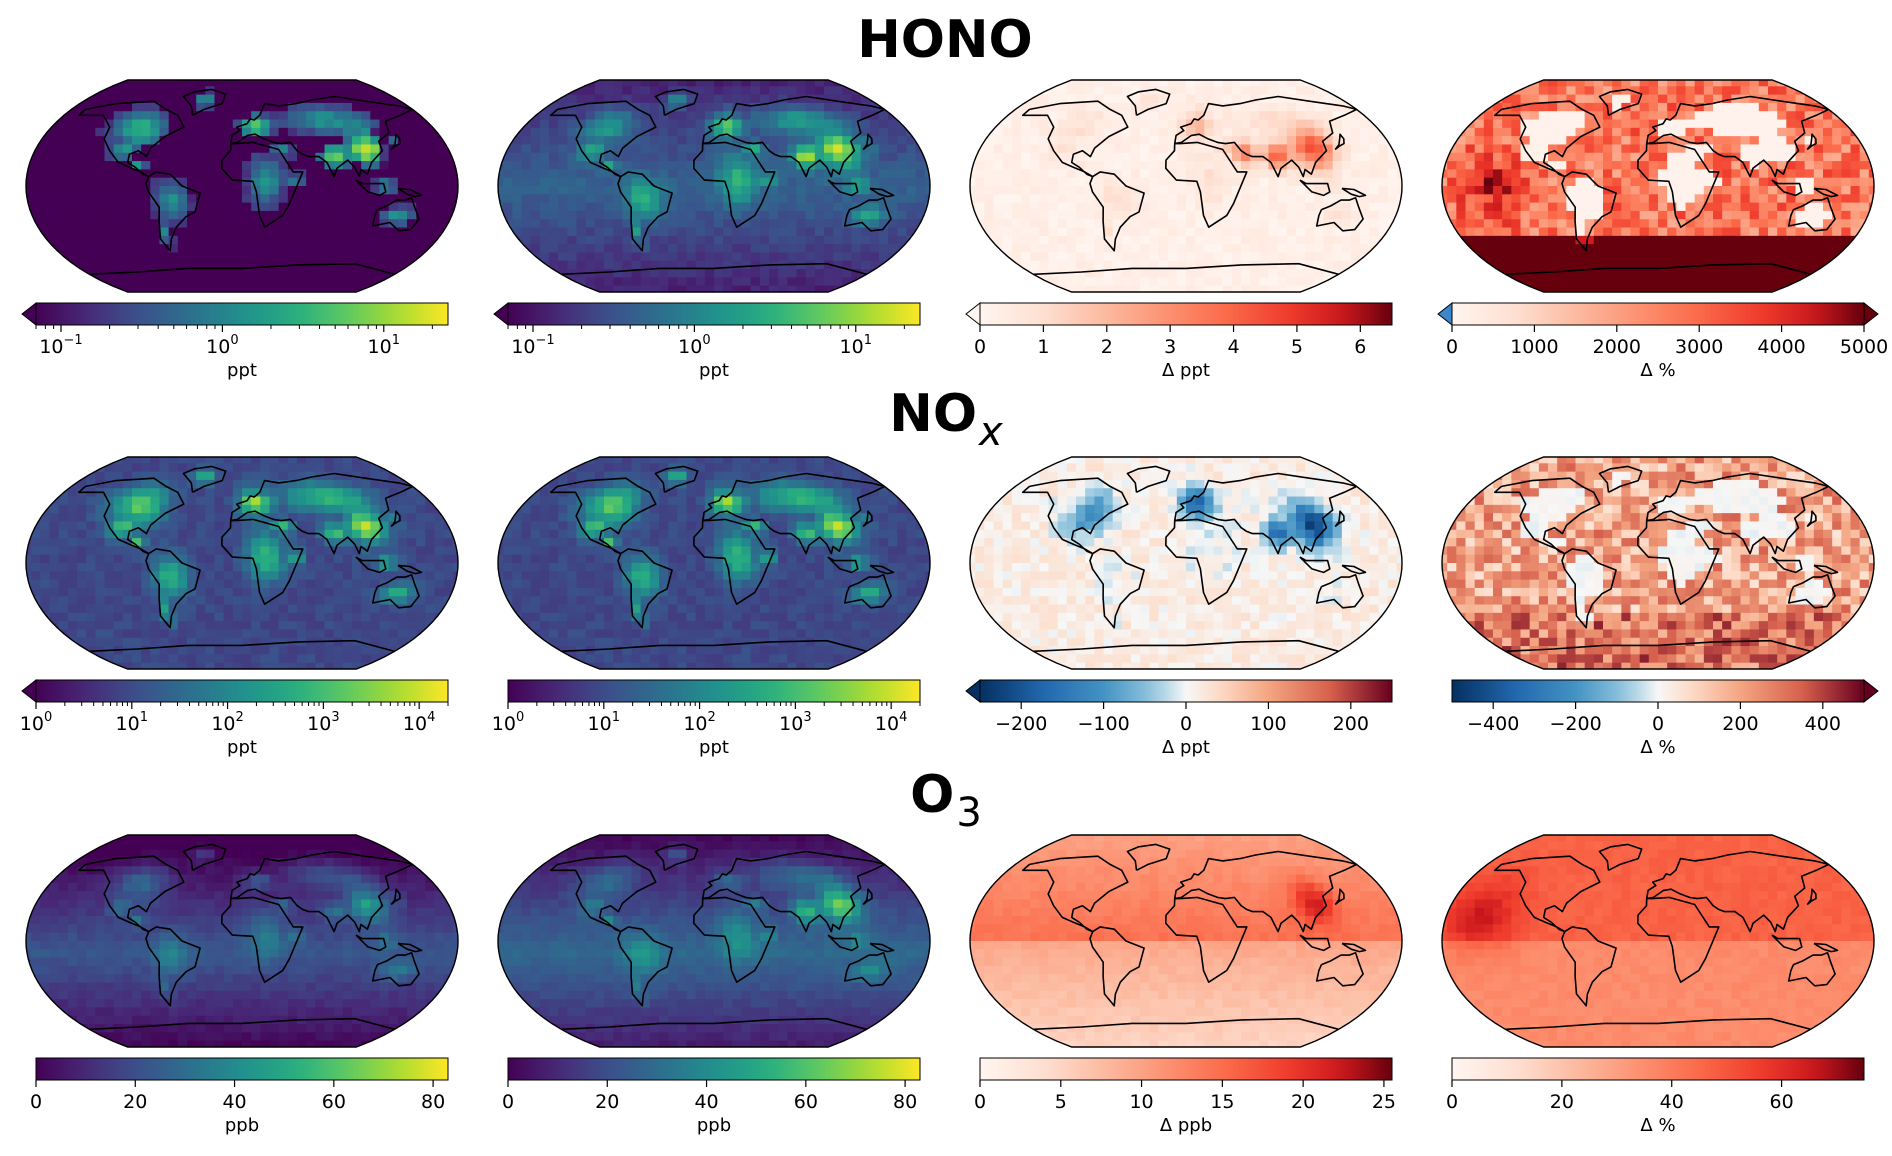  Describe the element at coordinates (706, 1102) in the screenshot. I see `colorbar-tick-label: 40` at that location.